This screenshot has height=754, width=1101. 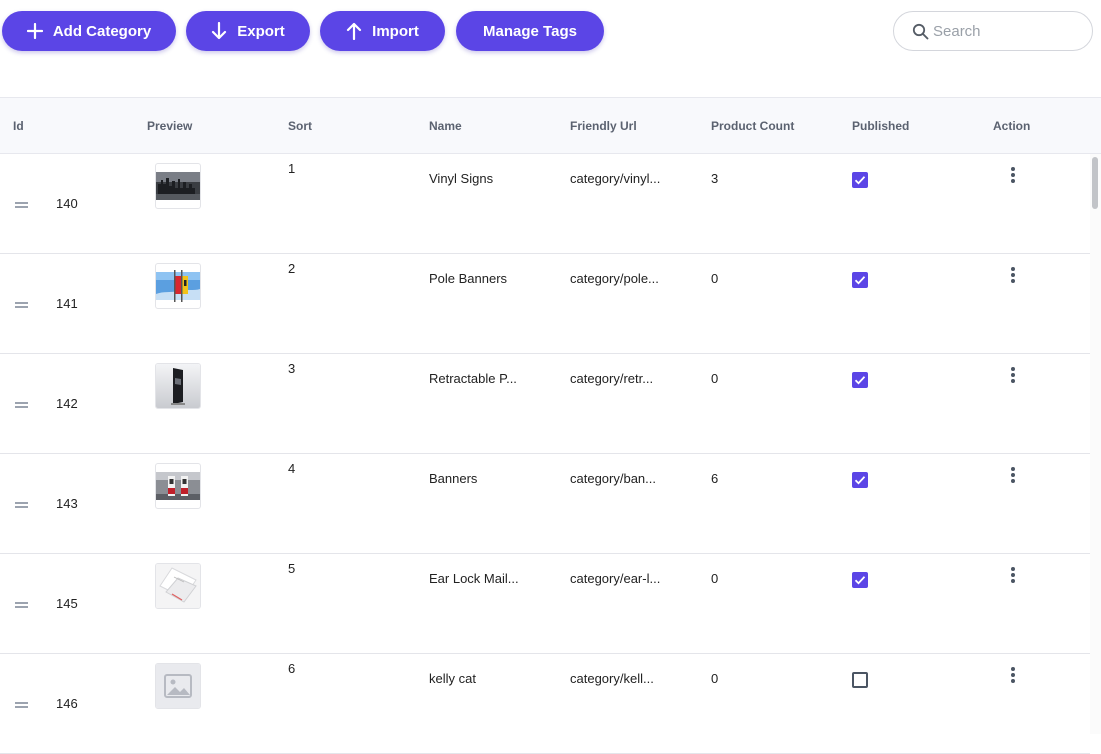 What do you see at coordinates (102, 31) in the screenshot?
I see `add-category-label: Add Category` at bounding box center [102, 31].